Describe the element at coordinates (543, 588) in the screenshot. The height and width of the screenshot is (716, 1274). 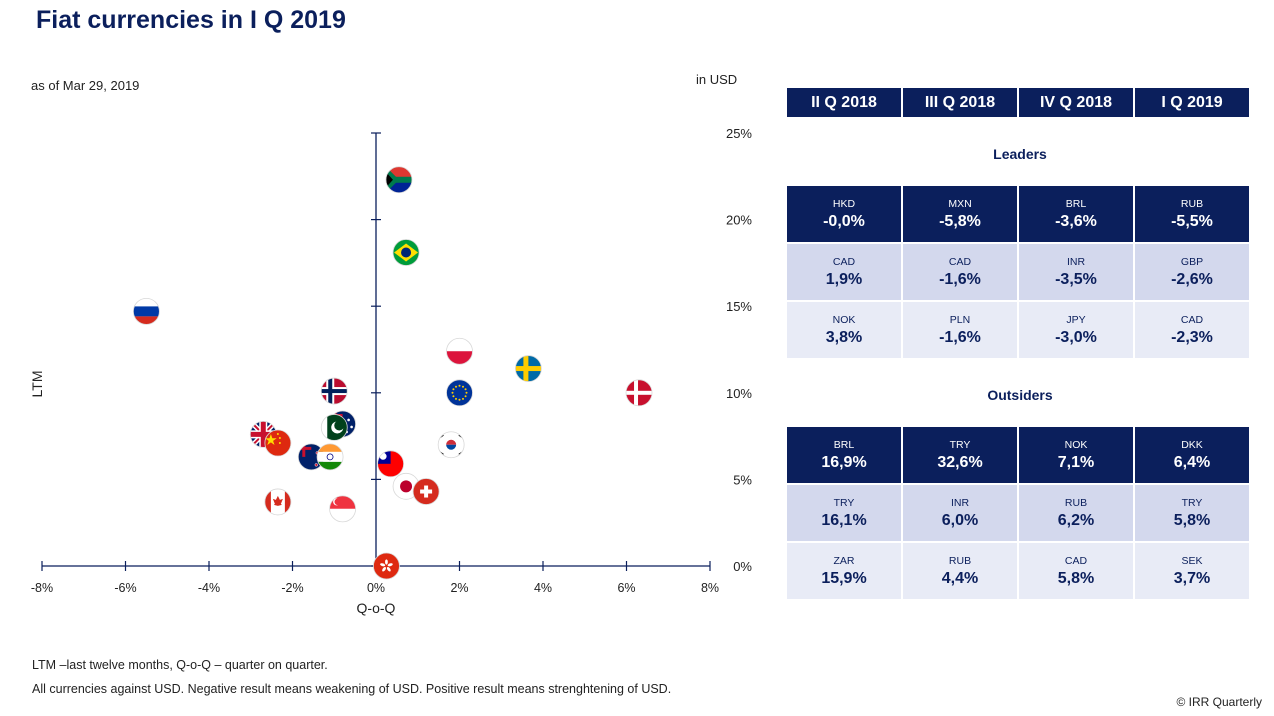
I see `x-tick-label: 4%` at that location.